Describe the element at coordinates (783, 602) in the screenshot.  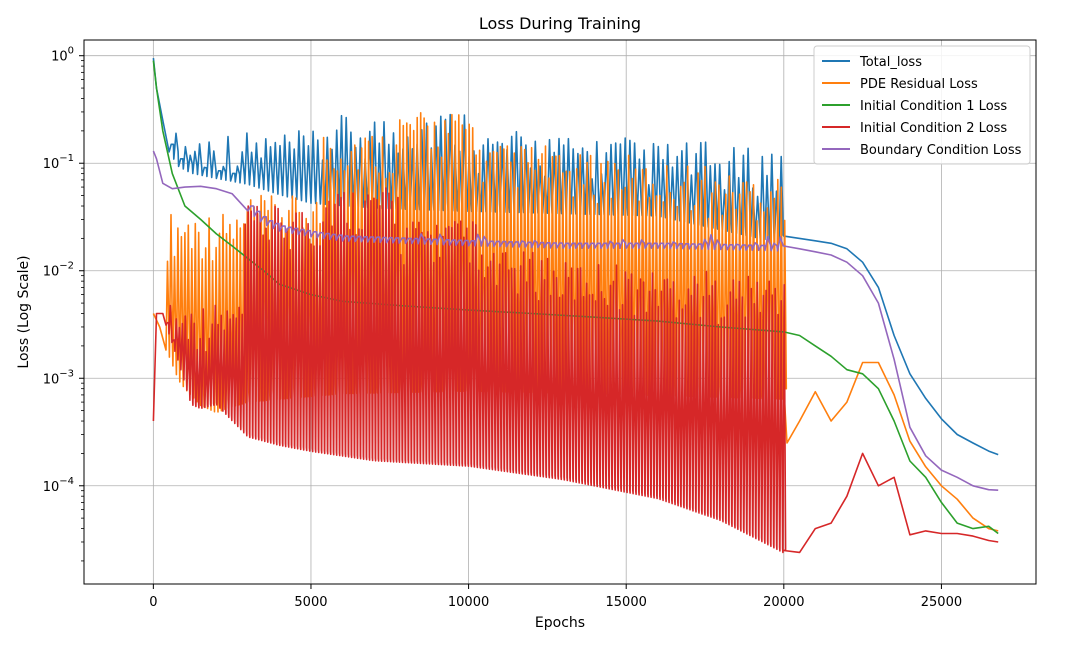
I see `x-tick-label: 20000` at that location.